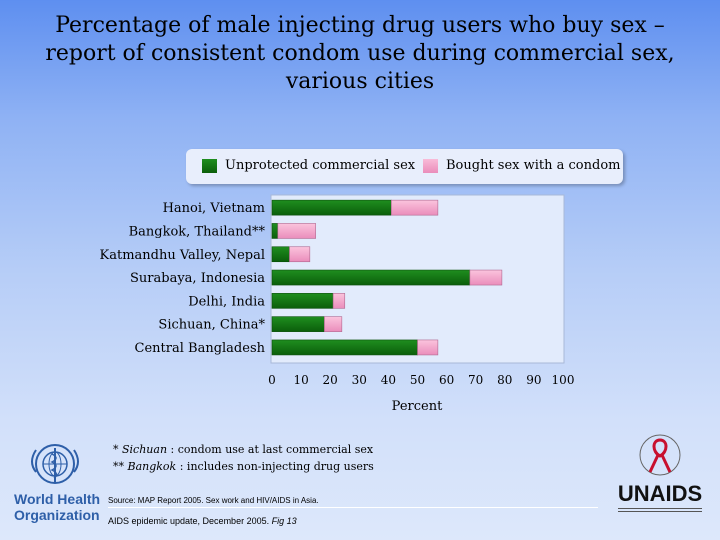 The width and height of the screenshot is (720, 540). I want to click on legend-item-unprotected: Unprotected commercial sex, so click(308, 165).